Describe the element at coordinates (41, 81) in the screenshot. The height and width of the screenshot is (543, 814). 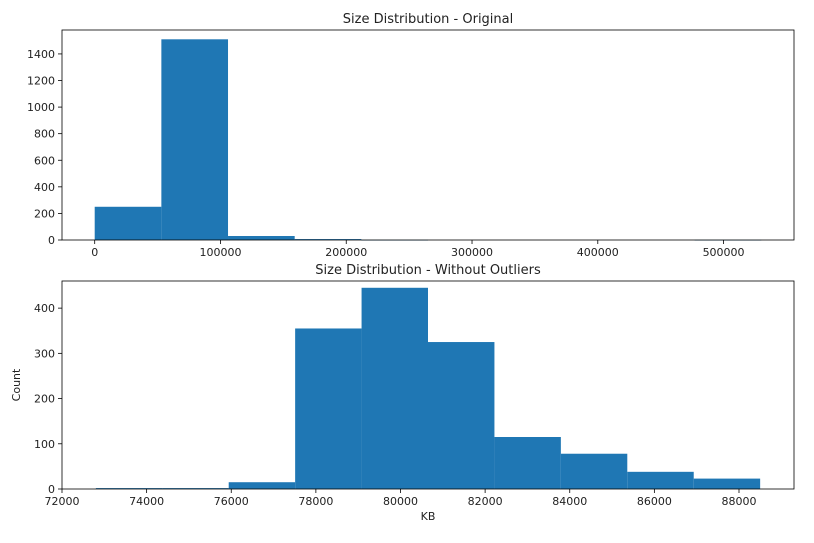
I see `y-tick-label: 1200` at that location.